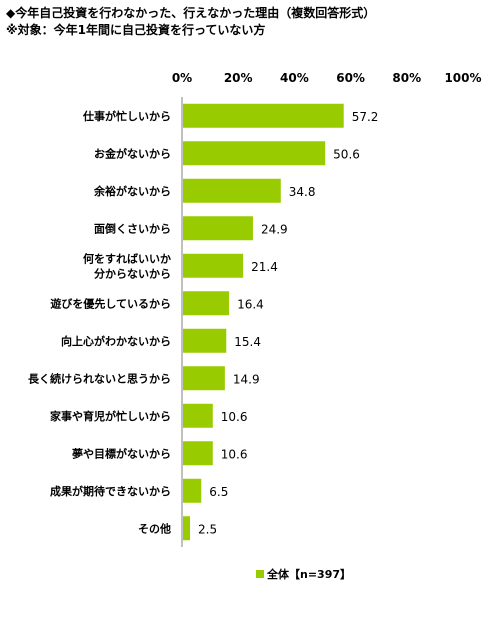 The height and width of the screenshot is (618, 501). What do you see at coordinates (116, 341) in the screenshot?
I see `category-label: 向上心がわかないから` at bounding box center [116, 341].